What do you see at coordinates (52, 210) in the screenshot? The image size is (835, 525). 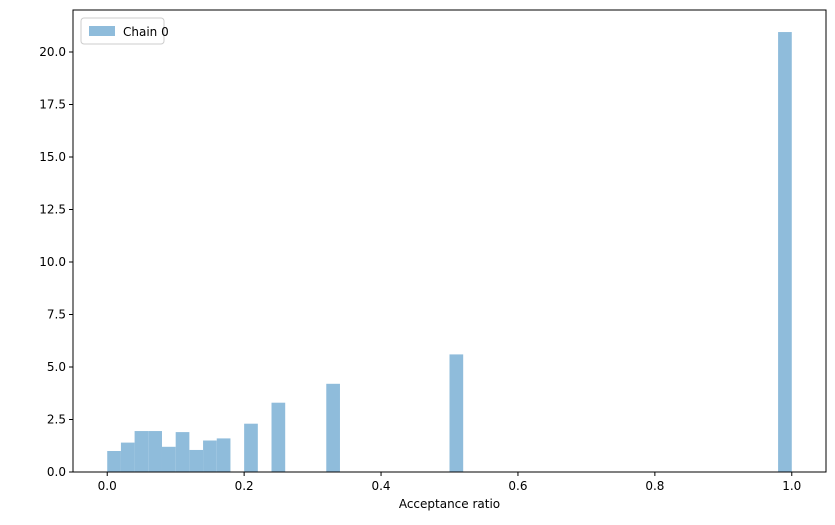 I see `y-tick-label: 12.5` at bounding box center [52, 210].